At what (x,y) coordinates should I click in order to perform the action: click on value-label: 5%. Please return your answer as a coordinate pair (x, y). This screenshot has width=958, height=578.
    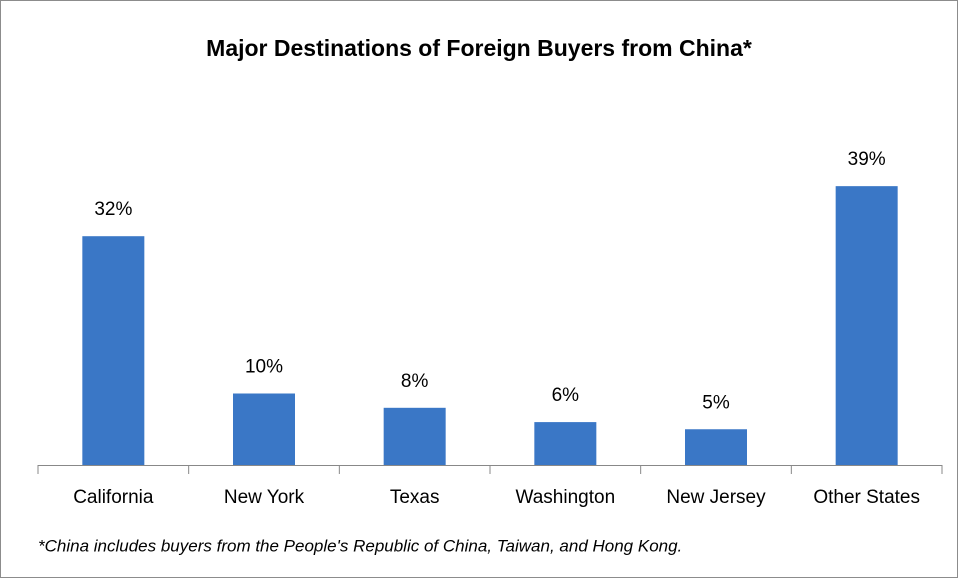
    Looking at the image, I should click on (716, 402).